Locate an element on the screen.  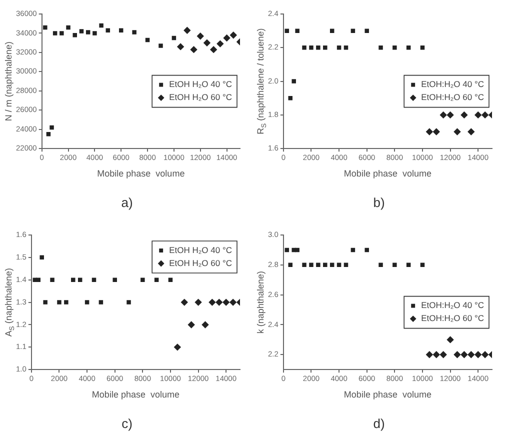
text: a) is located at coordinates (127, 202).